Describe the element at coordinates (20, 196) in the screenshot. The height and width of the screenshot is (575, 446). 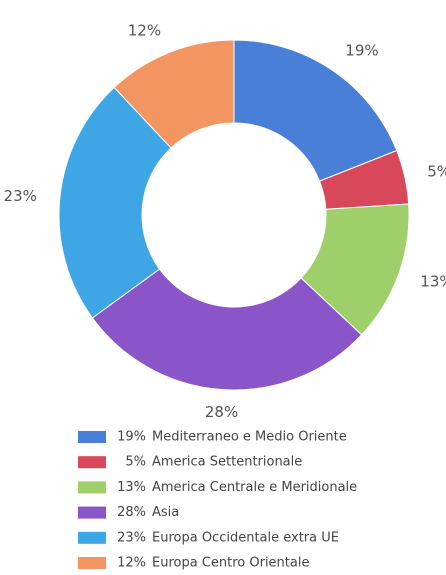
I see `data-label: 23%` at that location.